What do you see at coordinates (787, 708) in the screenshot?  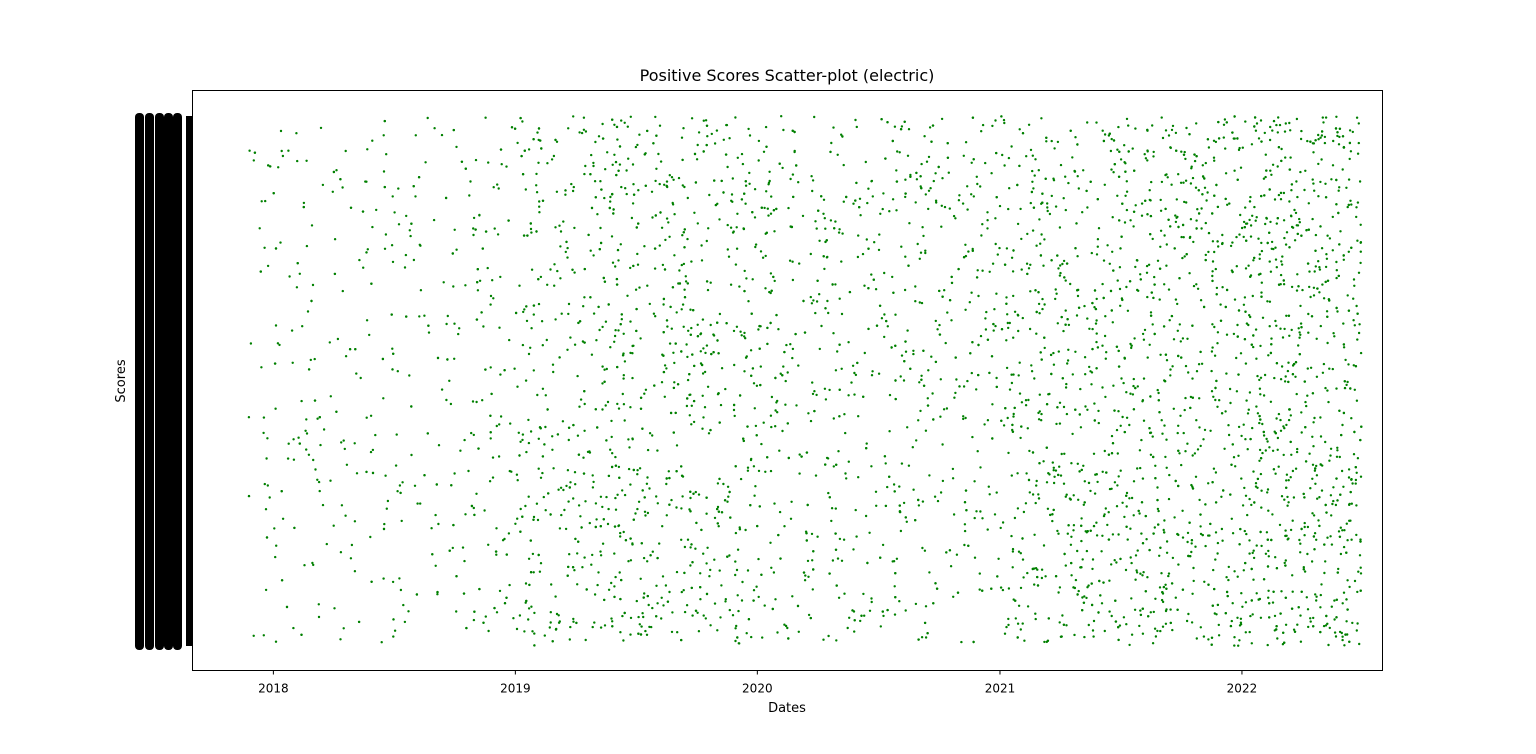 I see `x-axis-label: Dates` at bounding box center [787, 708].